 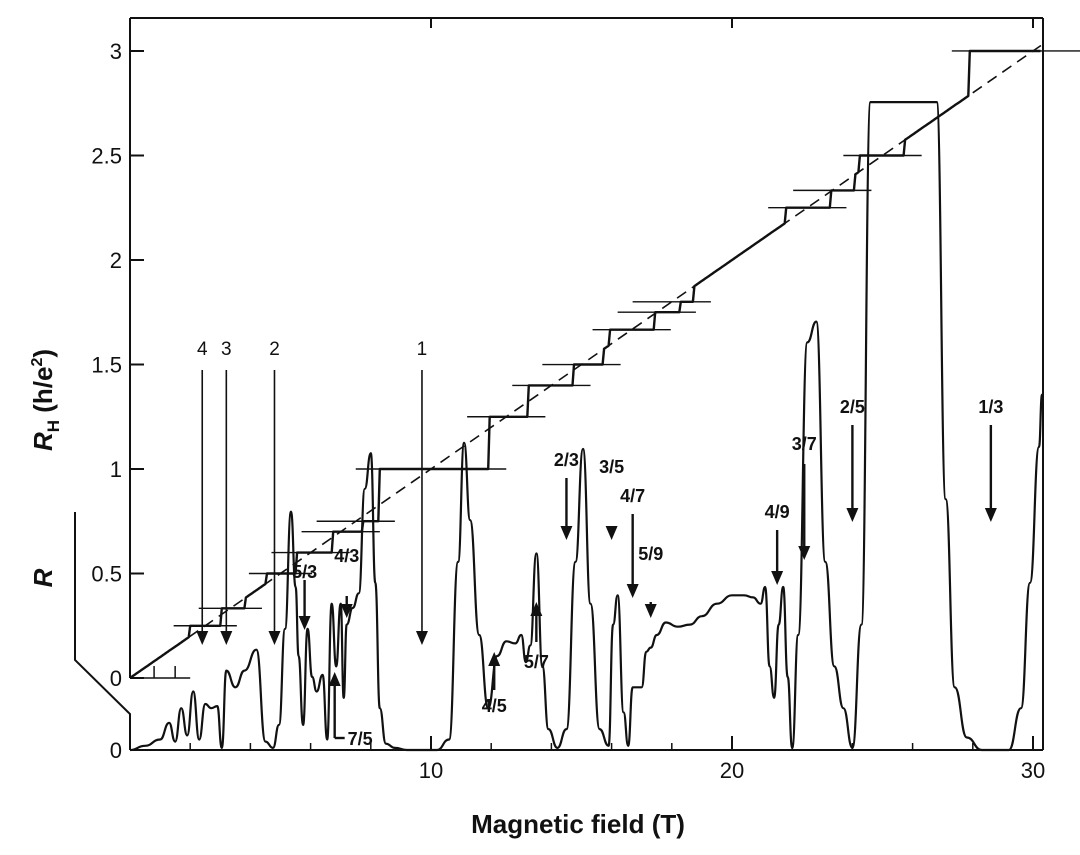 I want to click on annotation-label: 2/5, so click(x=852, y=407).